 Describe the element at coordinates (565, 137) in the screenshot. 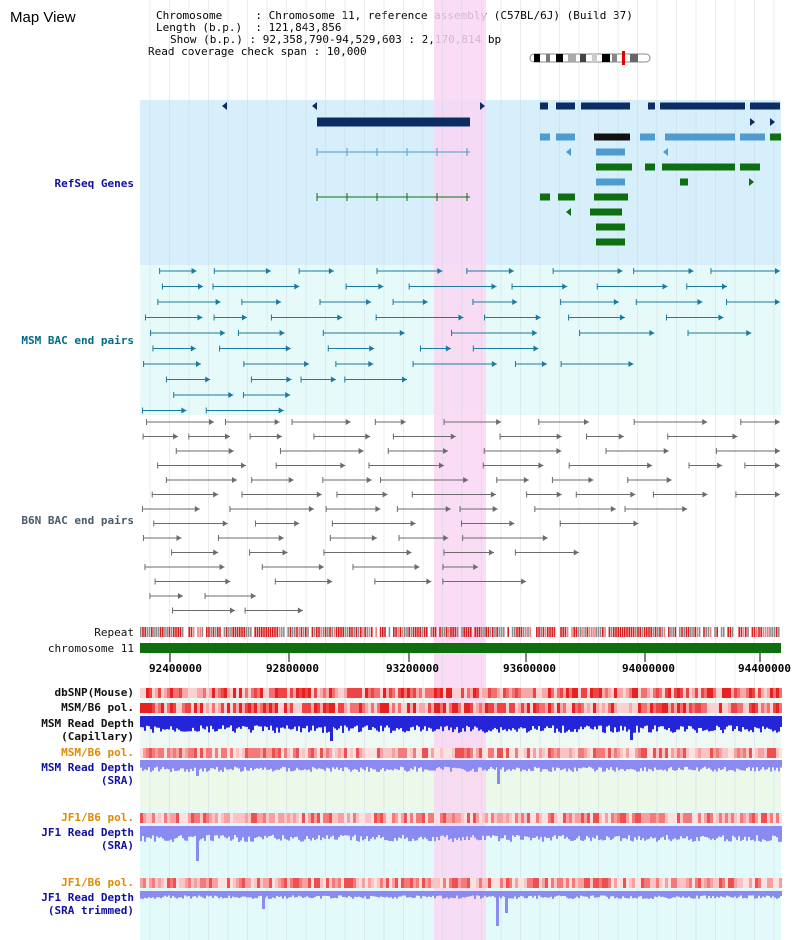

I see `gene-exon` at that location.